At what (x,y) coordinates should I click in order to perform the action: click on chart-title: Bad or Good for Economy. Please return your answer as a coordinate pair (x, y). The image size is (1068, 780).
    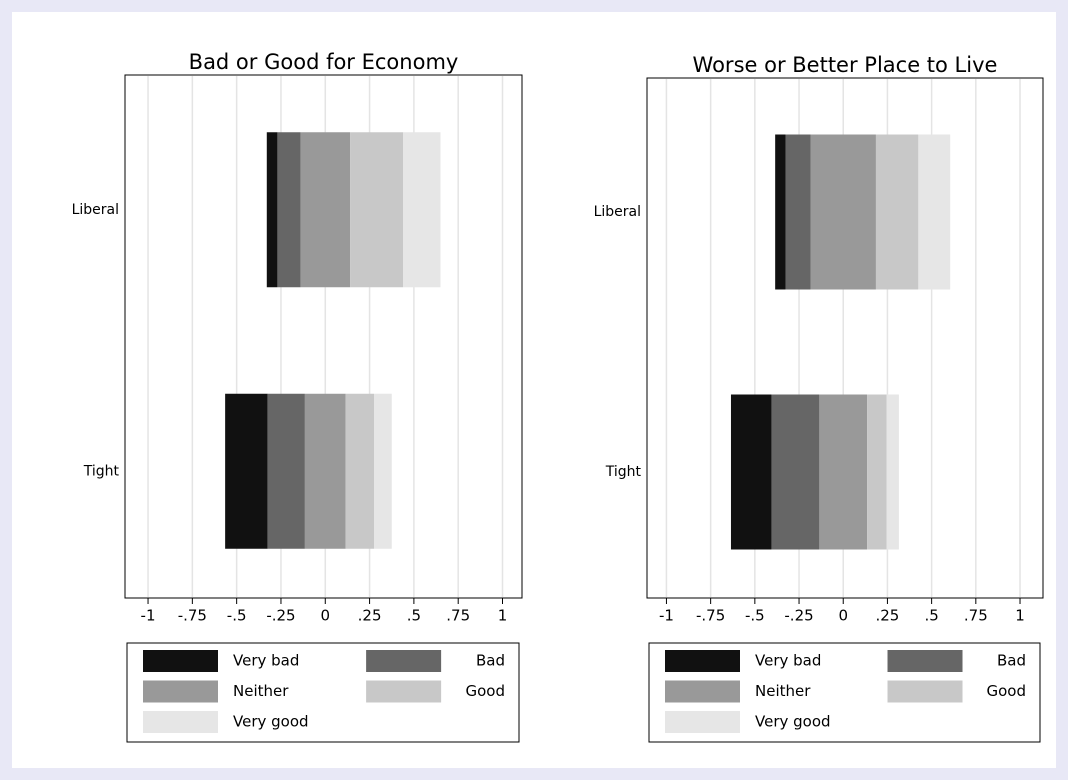
    Looking at the image, I should click on (324, 62).